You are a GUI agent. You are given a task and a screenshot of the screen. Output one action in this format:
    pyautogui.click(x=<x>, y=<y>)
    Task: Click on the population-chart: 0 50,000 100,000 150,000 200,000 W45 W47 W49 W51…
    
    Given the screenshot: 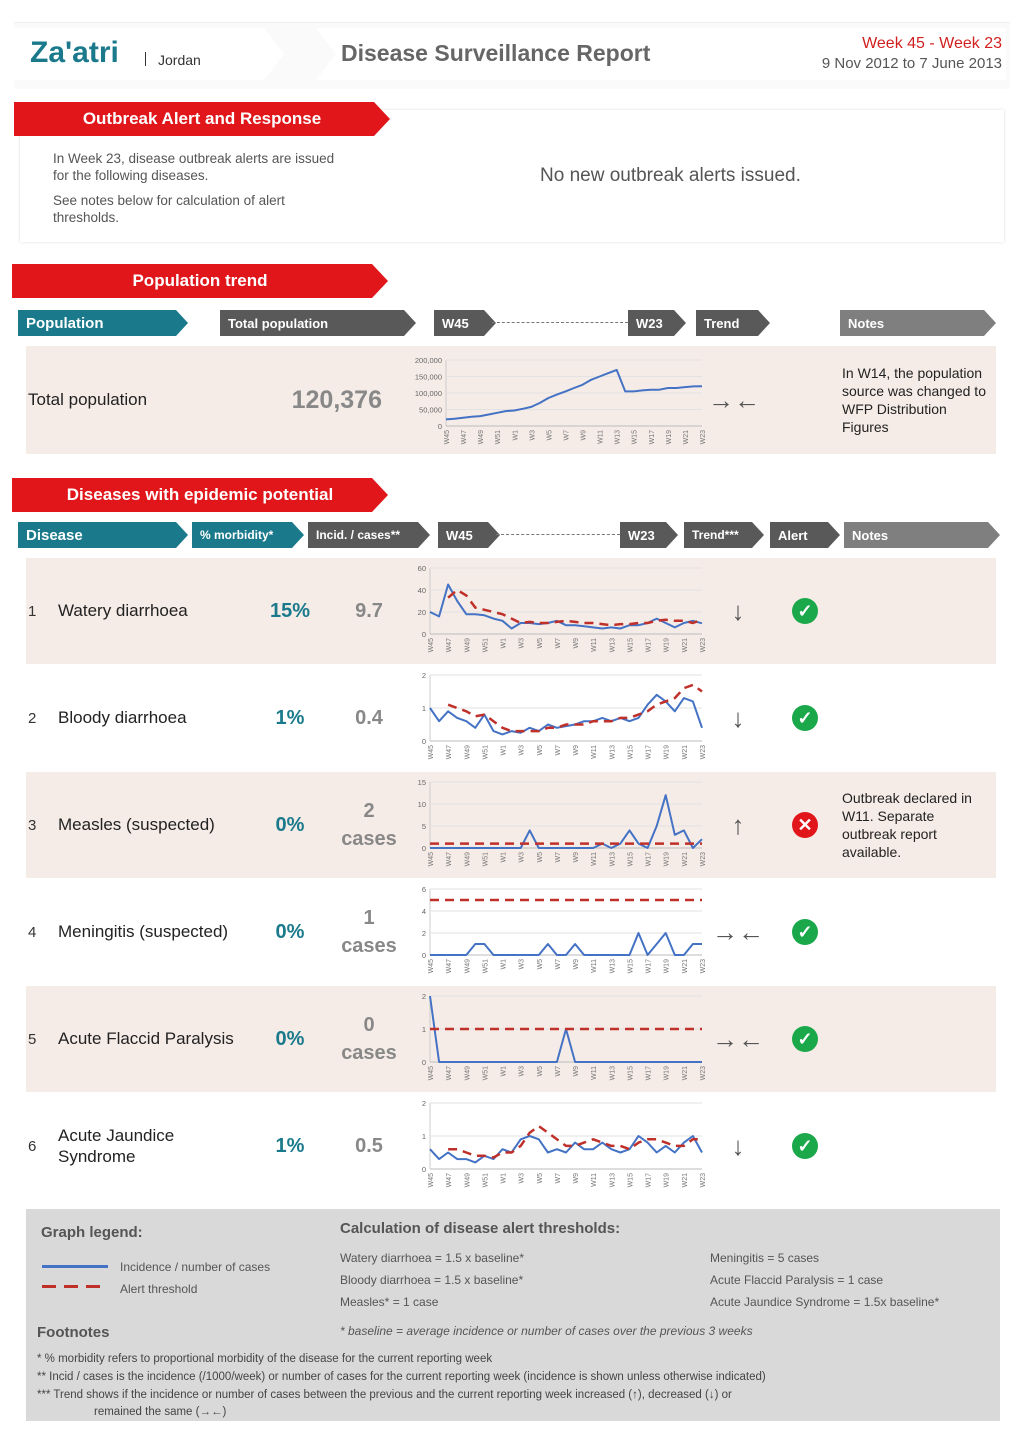 What is the action you would take?
    pyautogui.click(x=561, y=400)
    